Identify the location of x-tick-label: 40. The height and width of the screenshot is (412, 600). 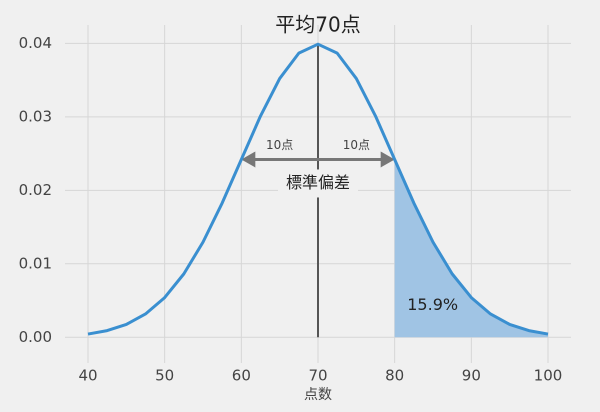
(87, 376).